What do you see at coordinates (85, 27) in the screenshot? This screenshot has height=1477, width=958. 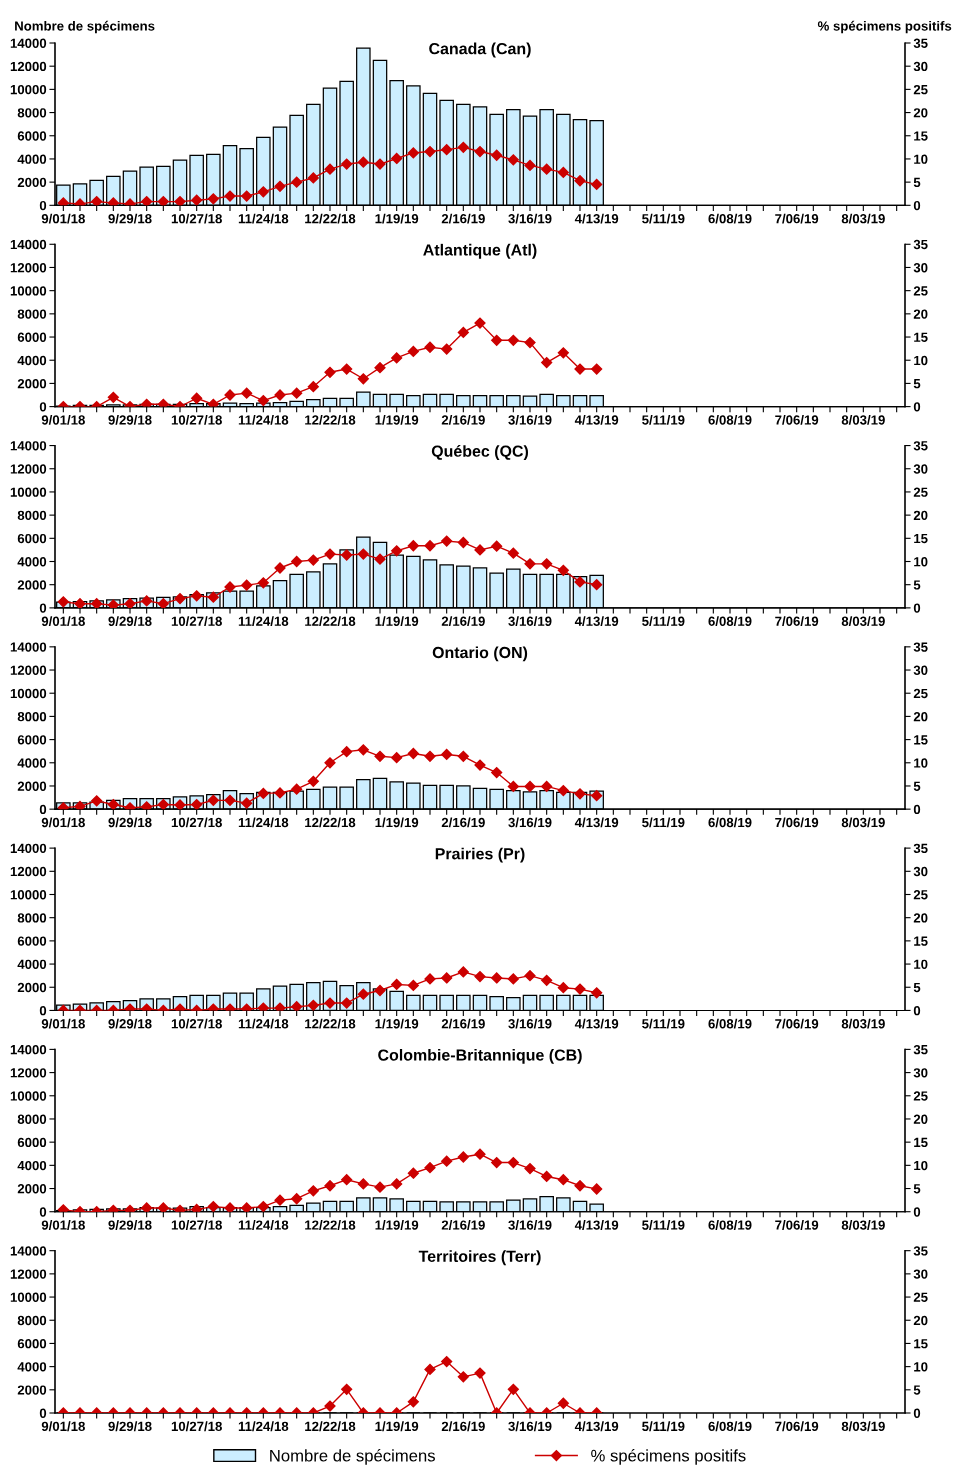 I see `y-axis-title: Nombre de spécimens` at bounding box center [85, 27].